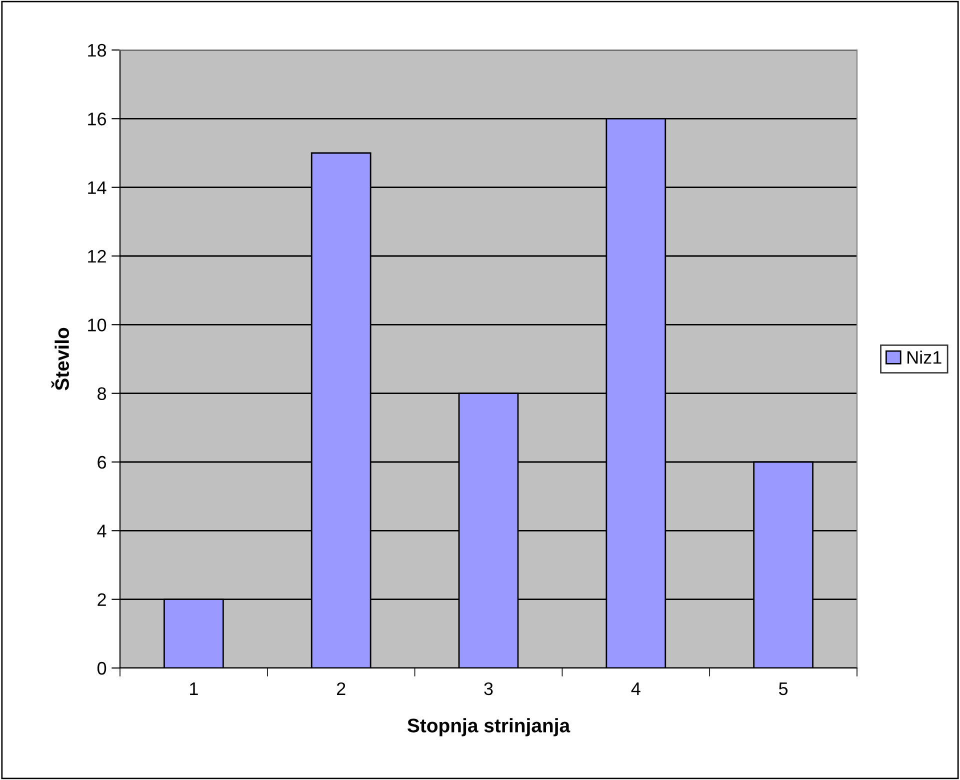 Image resolution: width=960 pixels, height=780 pixels. What do you see at coordinates (97, 256) in the screenshot?
I see `y-tick-label: 12` at bounding box center [97, 256].